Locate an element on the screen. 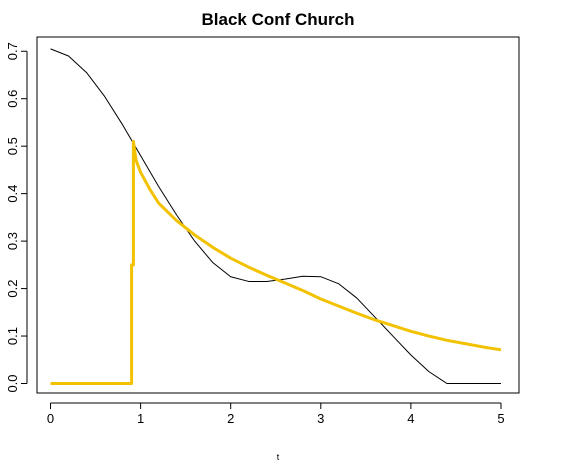 The width and height of the screenshot is (577, 461). x-tick-label: 4 is located at coordinates (410, 418).